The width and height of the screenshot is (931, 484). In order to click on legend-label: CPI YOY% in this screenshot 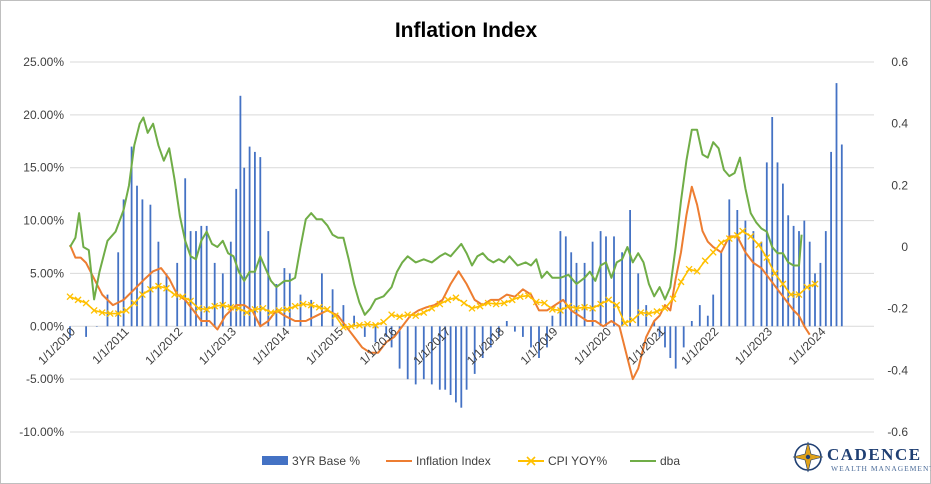, I will do `click(577, 461)`.